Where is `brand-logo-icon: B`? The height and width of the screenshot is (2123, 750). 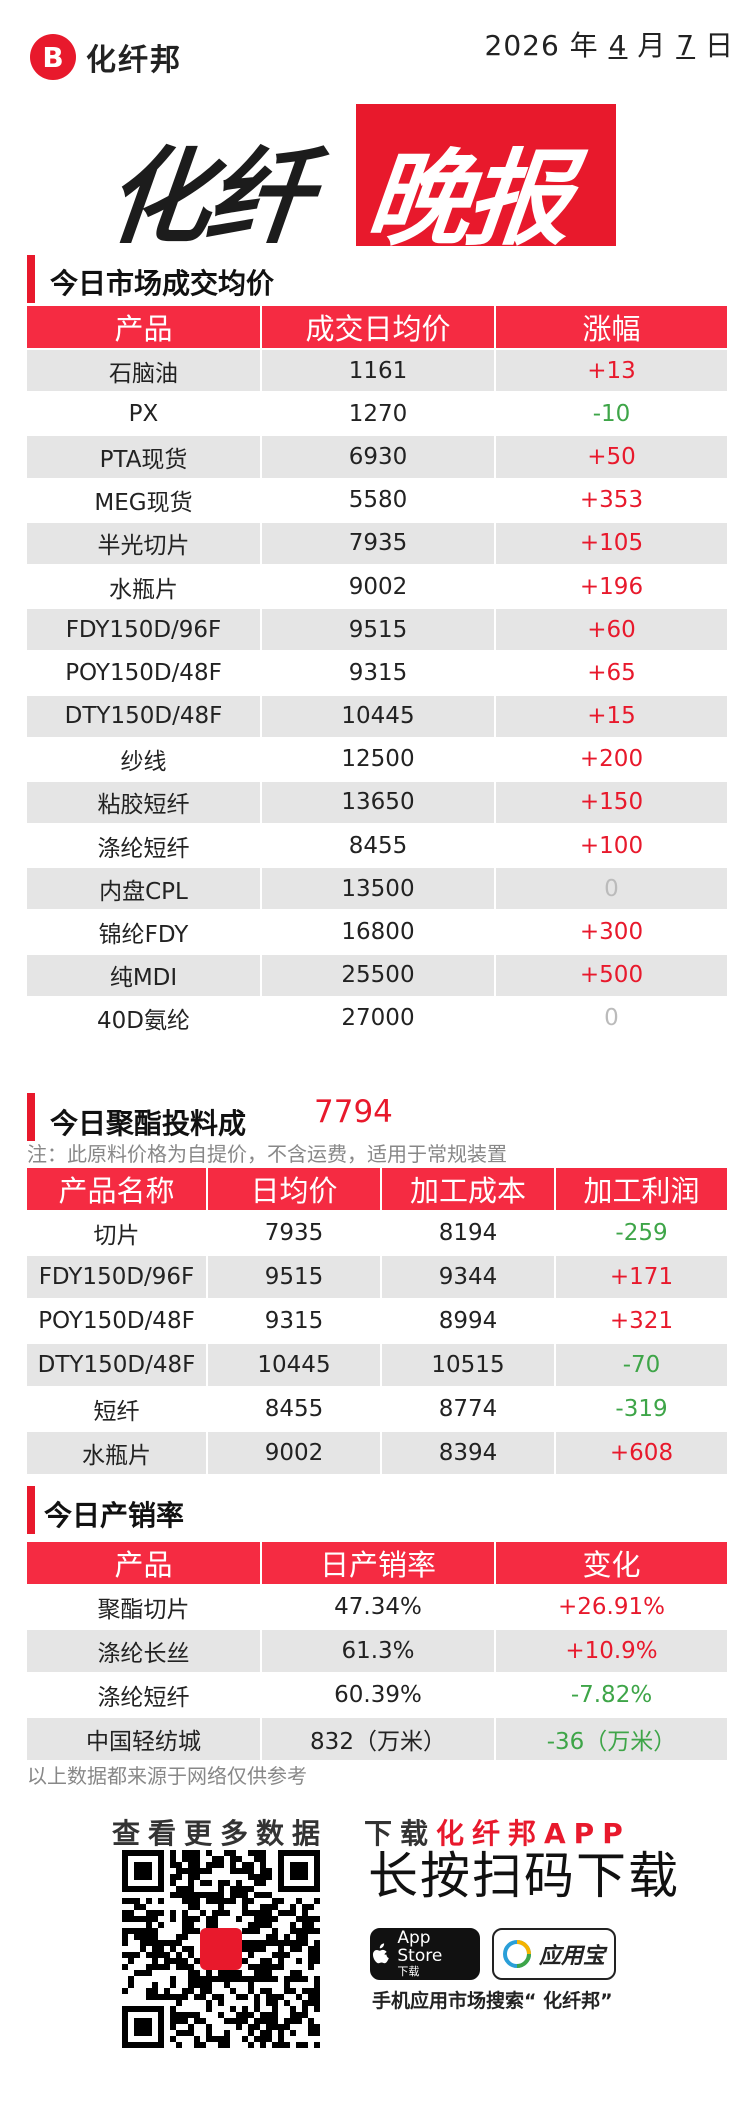
brand-logo-icon: B is located at coordinates (53, 57).